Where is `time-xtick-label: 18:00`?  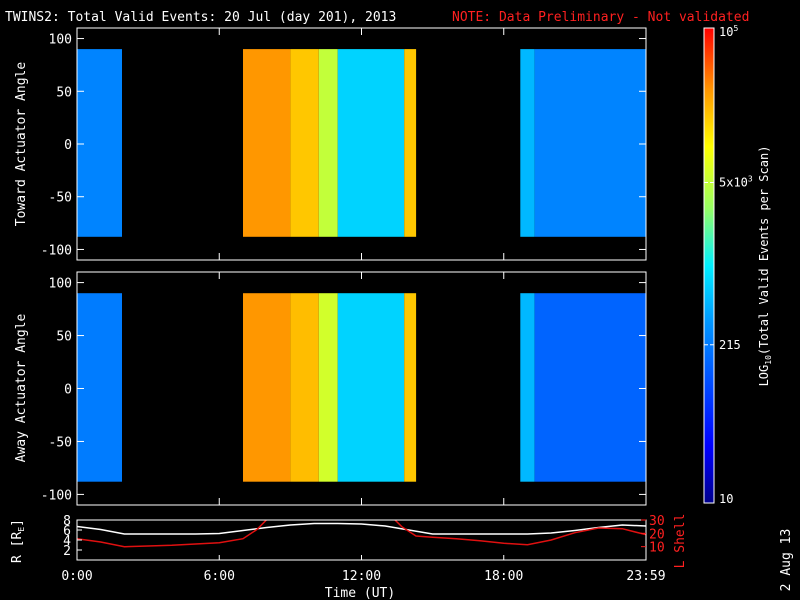 time-xtick-label: 18:00 is located at coordinates (503, 576).